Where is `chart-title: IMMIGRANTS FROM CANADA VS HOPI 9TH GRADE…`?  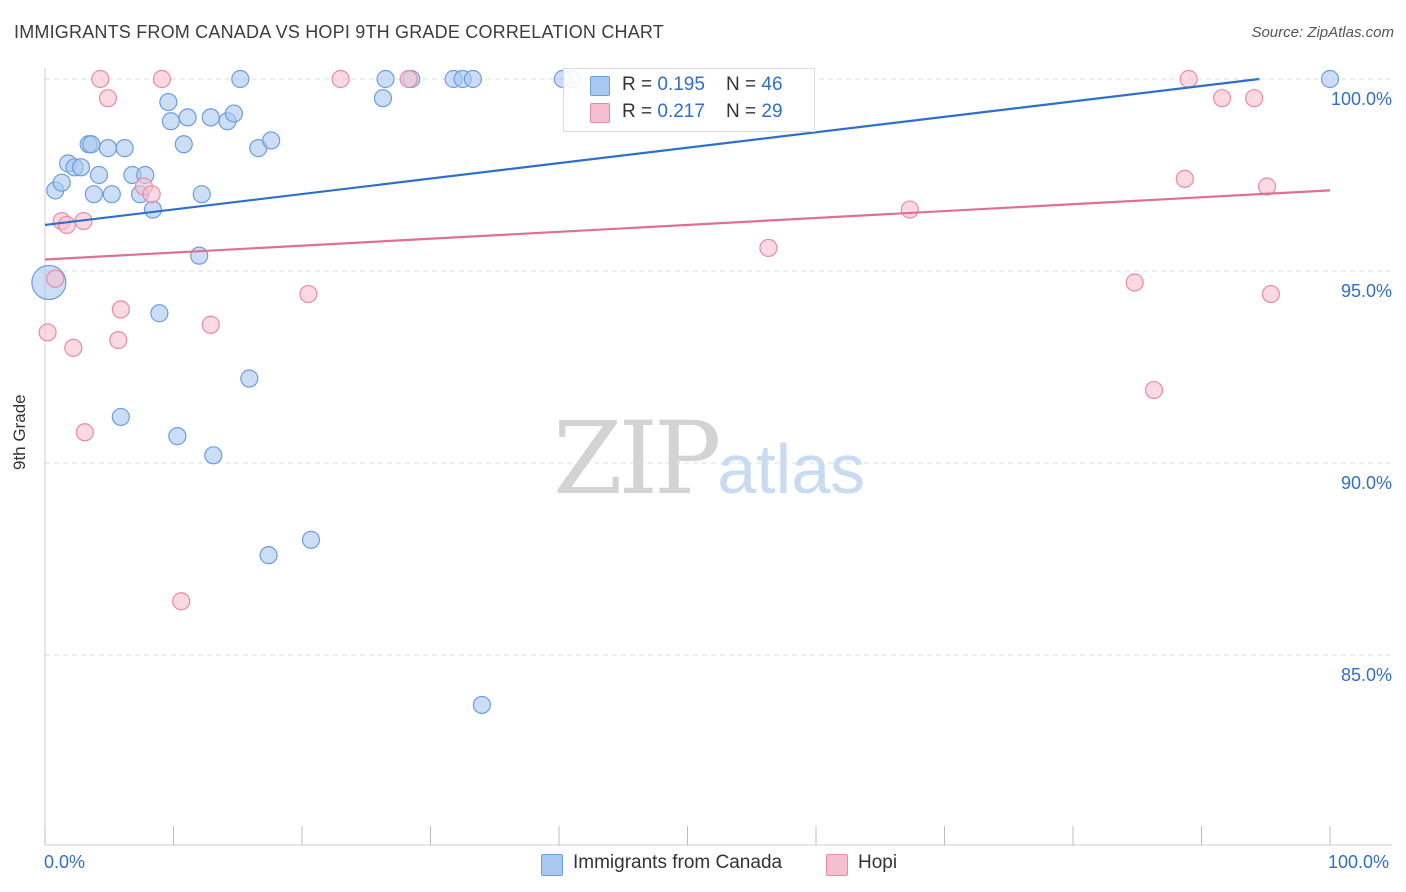 chart-title: IMMIGRANTS FROM CANADA VS HOPI 9TH GRADE… is located at coordinates (339, 32).